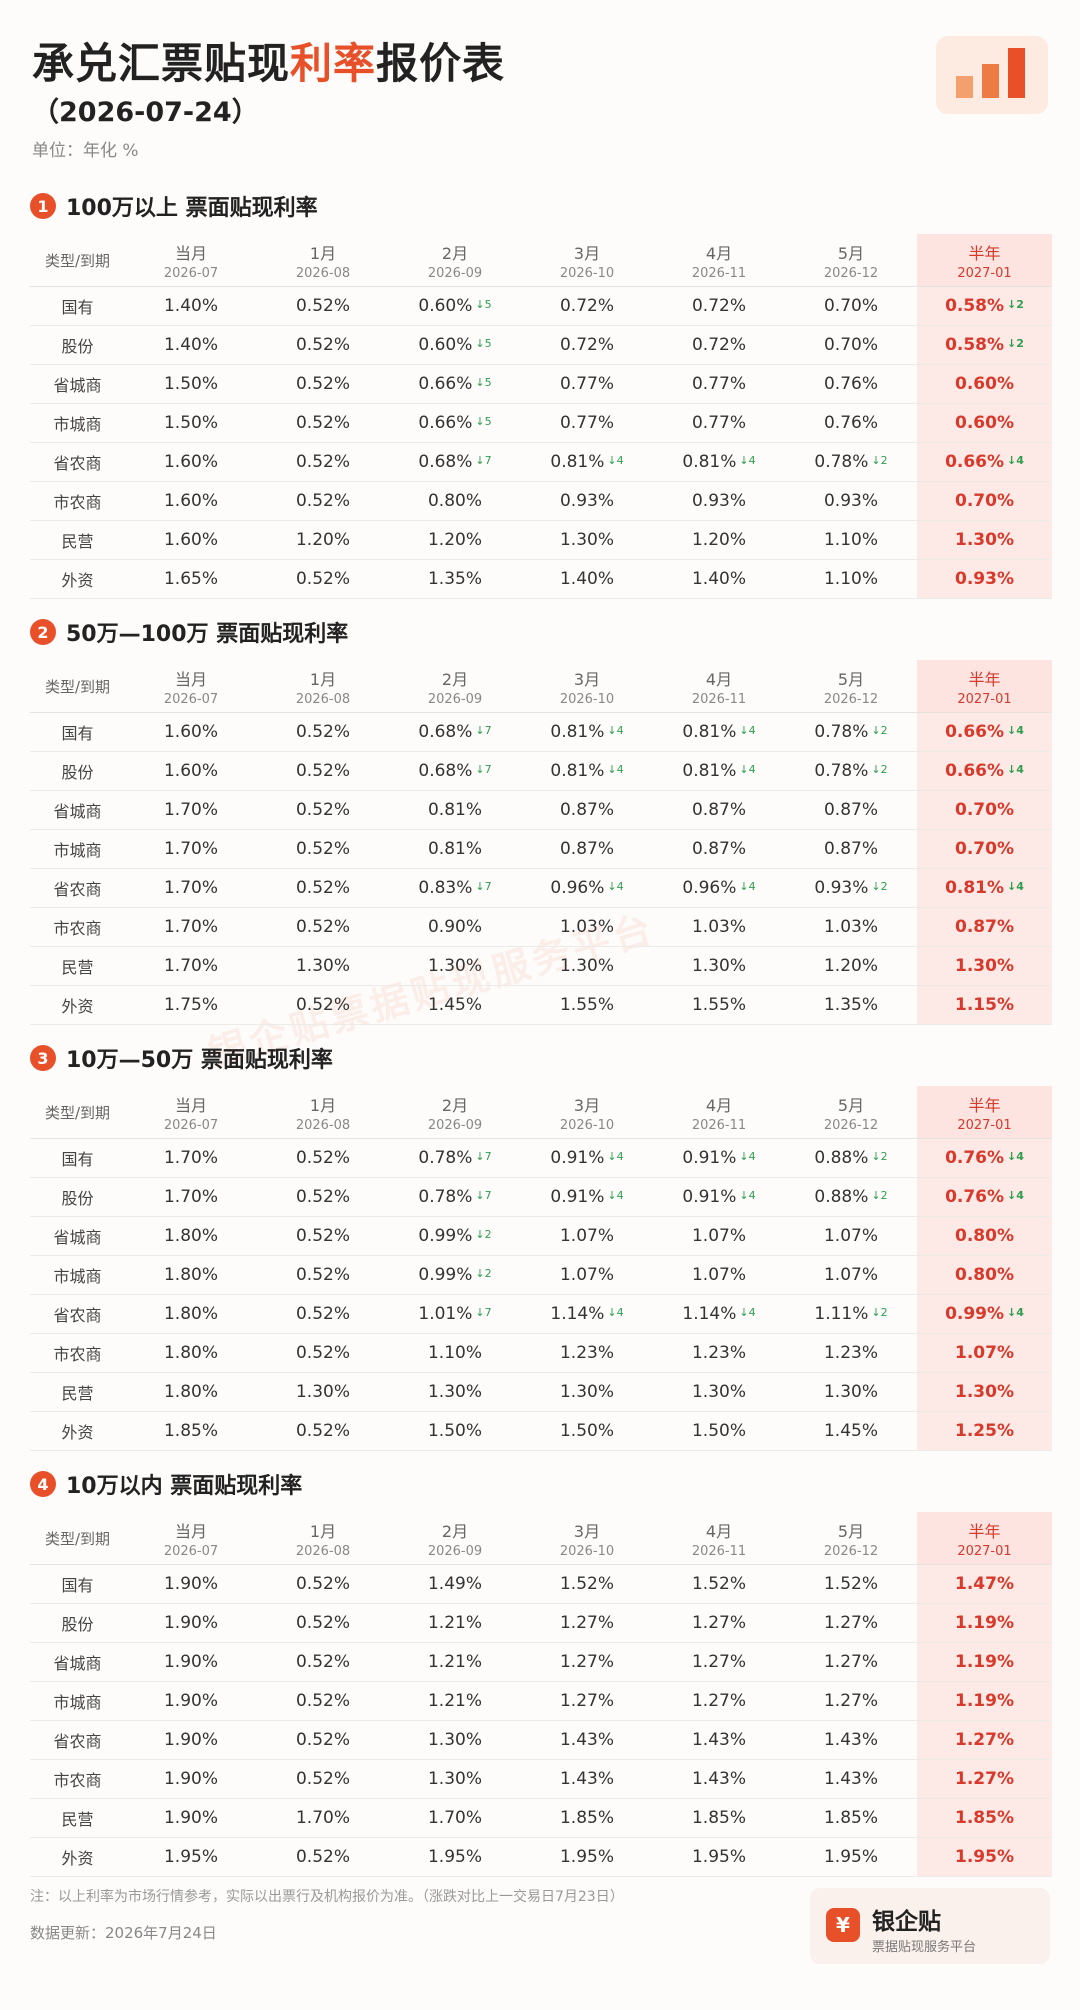  What do you see at coordinates (851, 423) in the screenshot?
I see `rate-cell: 0.76%` at bounding box center [851, 423].